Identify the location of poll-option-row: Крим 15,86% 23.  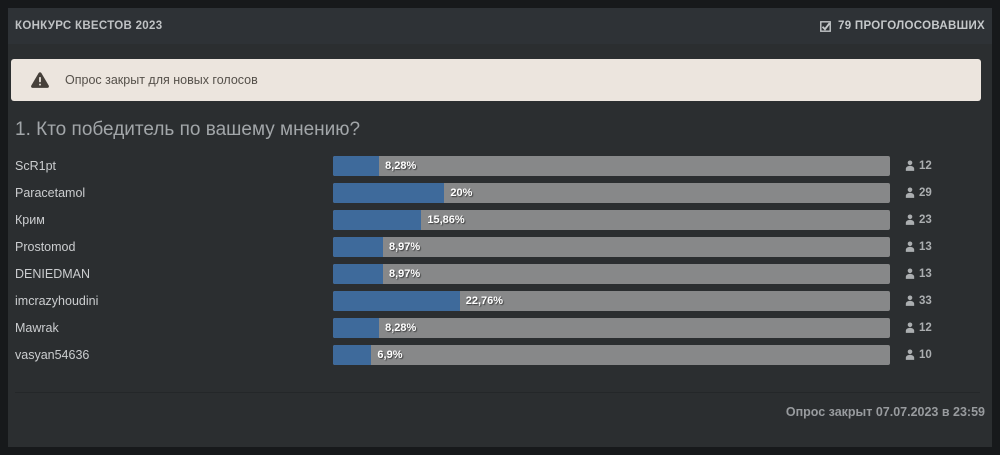
(503, 219).